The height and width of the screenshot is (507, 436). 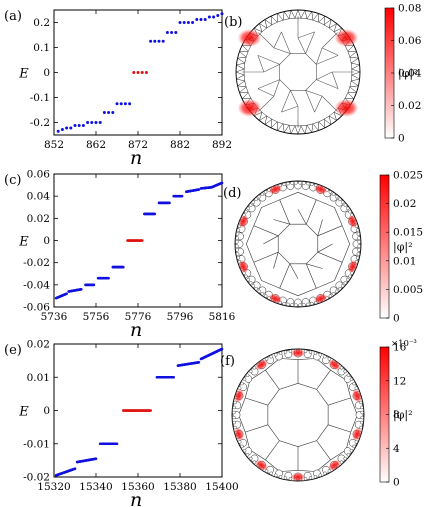 What do you see at coordinates (12, 180) in the screenshot?
I see `panel-label: (c)` at bounding box center [12, 180].